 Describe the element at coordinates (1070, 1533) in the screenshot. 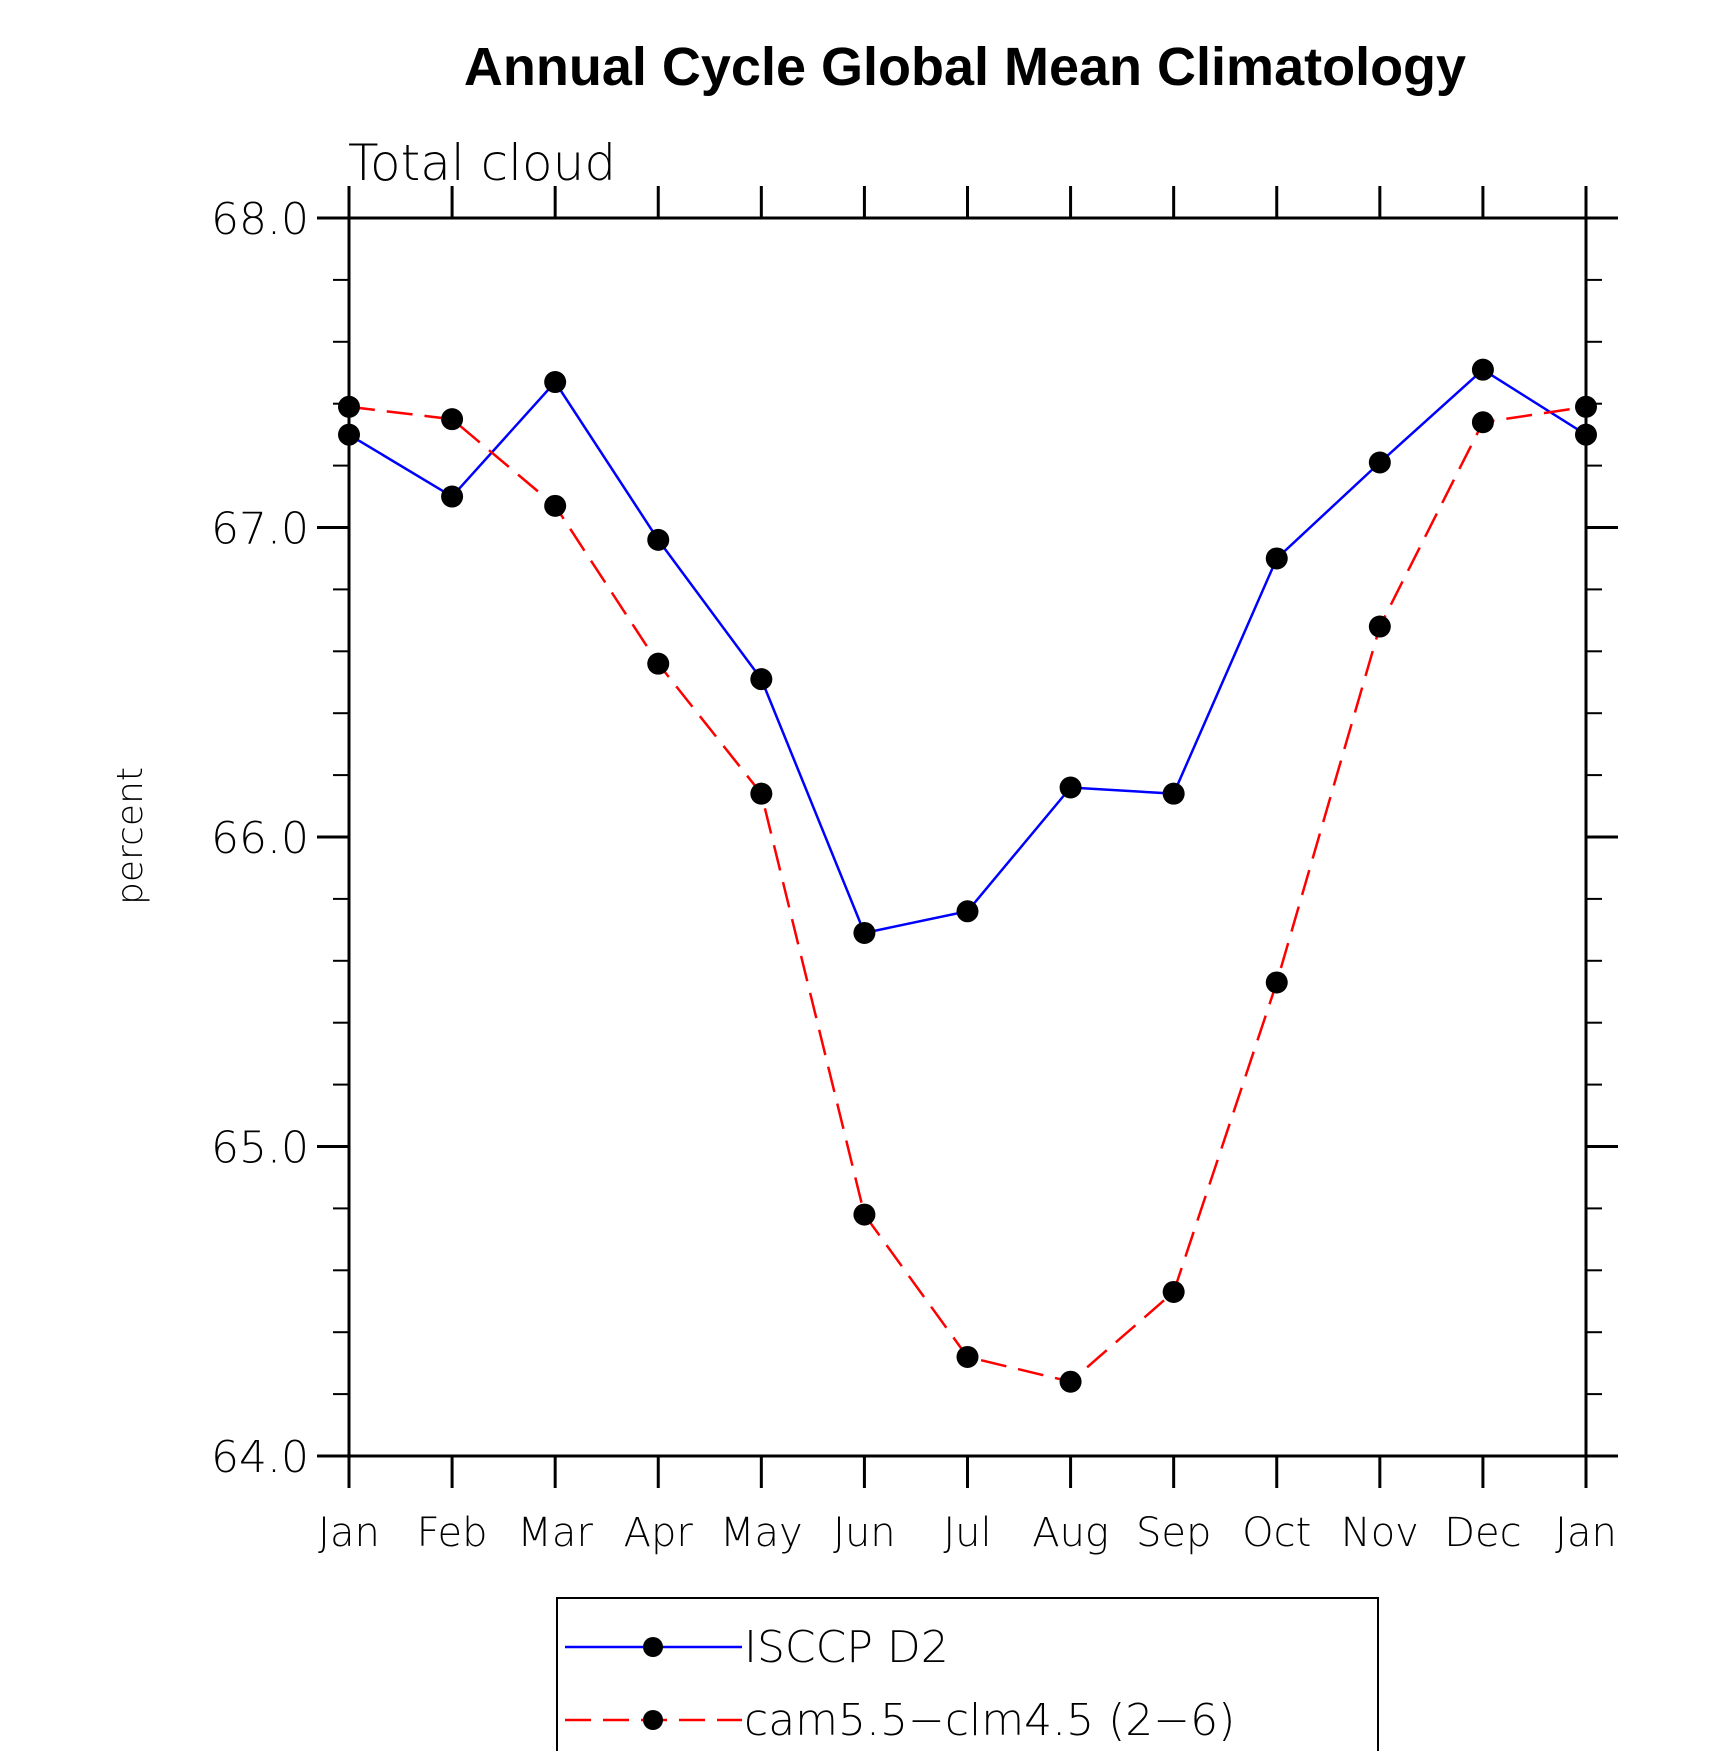

I see `x-tick-label: Aug` at that location.